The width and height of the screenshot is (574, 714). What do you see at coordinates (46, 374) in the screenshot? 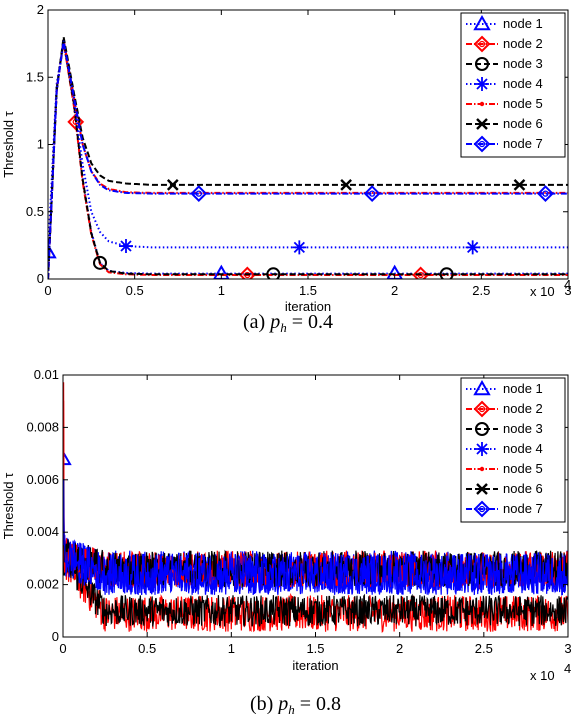
I see `y-tick-label: 0.01` at bounding box center [46, 374].